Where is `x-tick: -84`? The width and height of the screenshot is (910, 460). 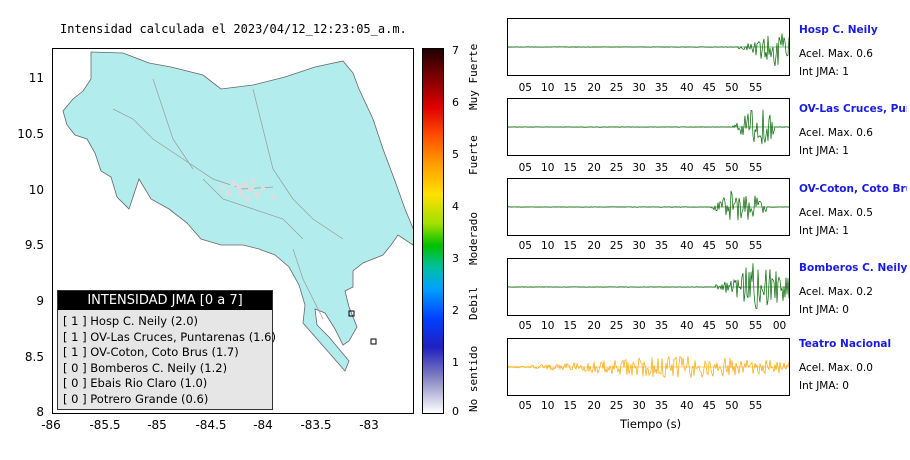
x-tick: -84 is located at coordinates (263, 425).